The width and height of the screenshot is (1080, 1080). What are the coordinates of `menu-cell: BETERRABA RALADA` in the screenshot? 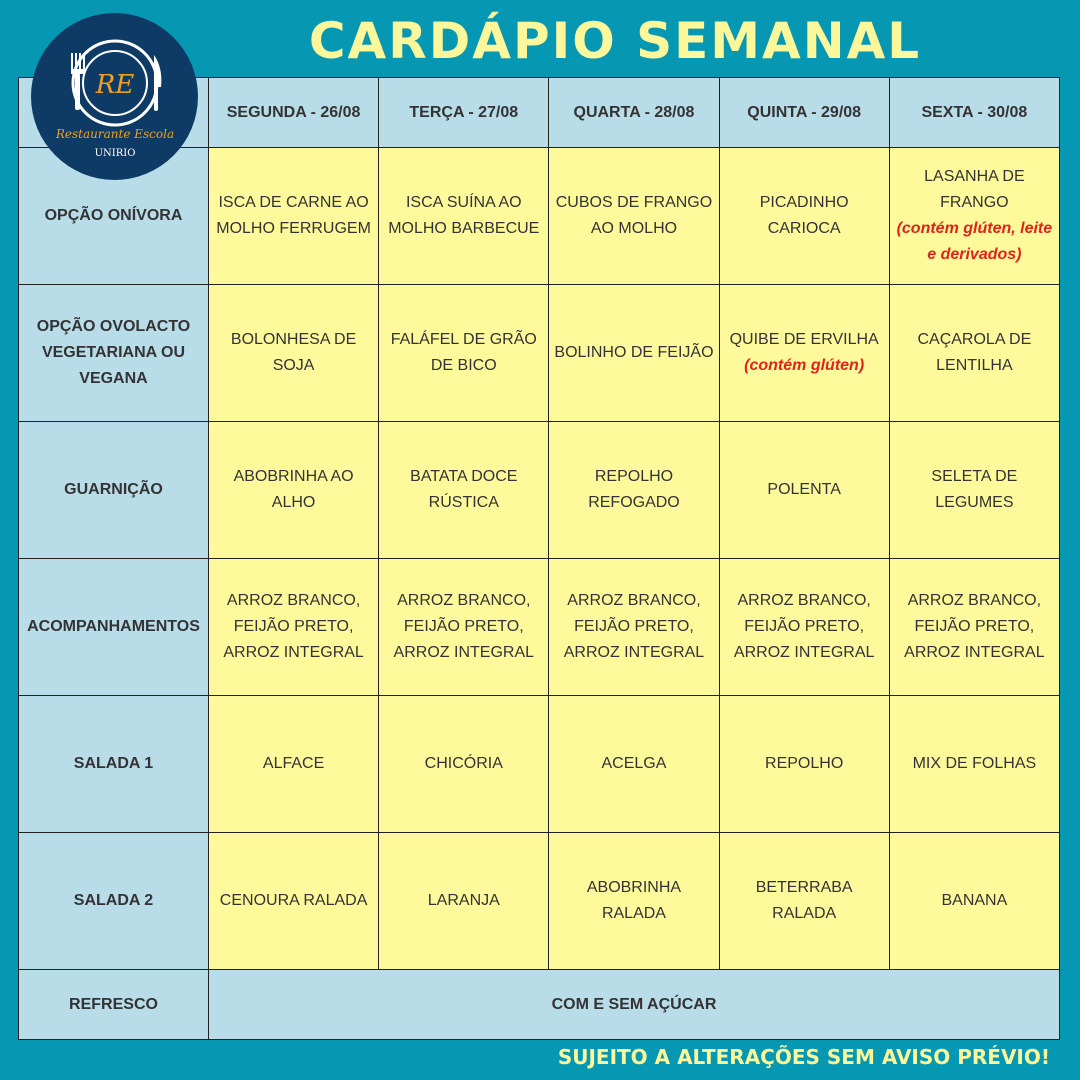 It's located at (804, 901).